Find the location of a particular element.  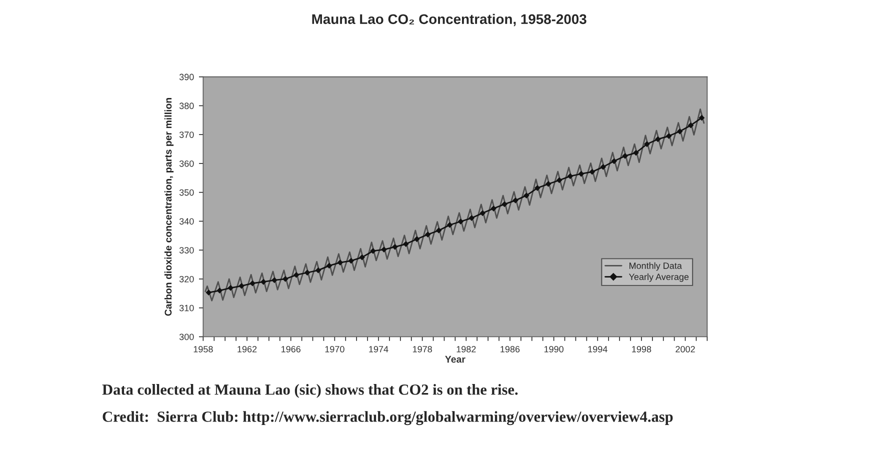

text: Credit: Sierra Club: http://www.sierraclub.org/globalwarming/overview/overview4.asp is located at coordinates (387, 418).